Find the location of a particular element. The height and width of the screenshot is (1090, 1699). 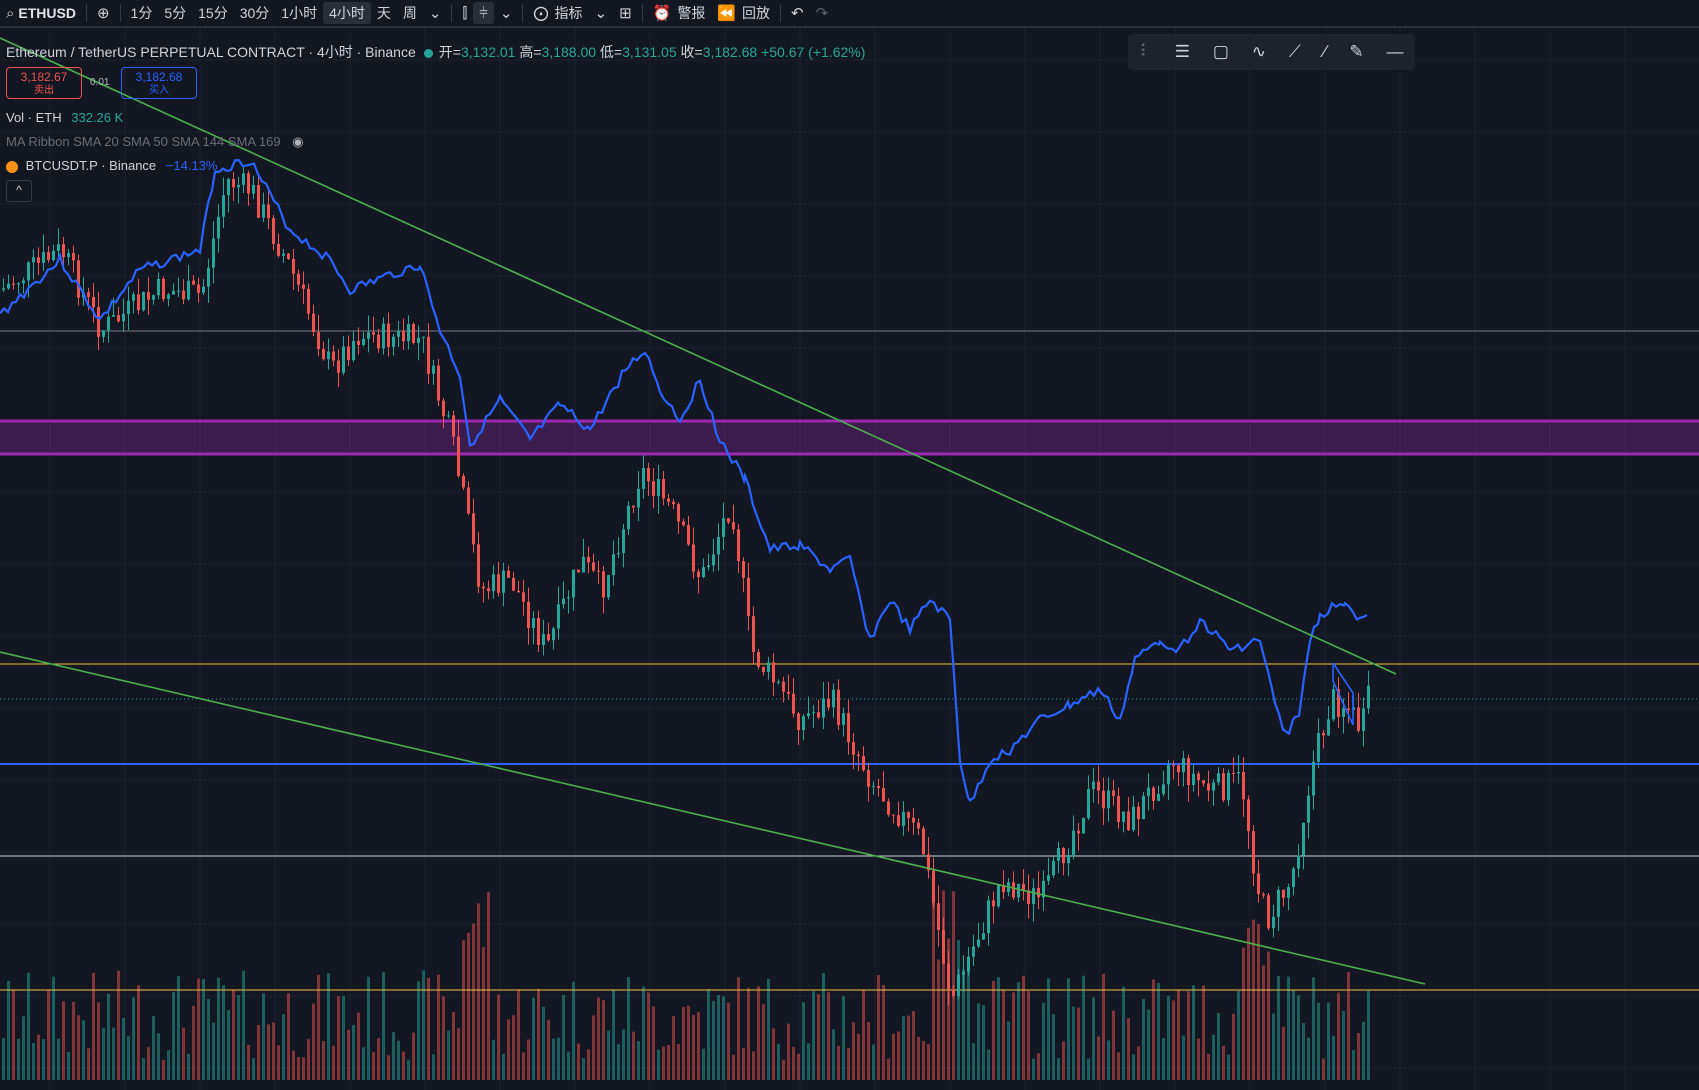

collapse-legend-button: ^ is located at coordinates (19, 191).